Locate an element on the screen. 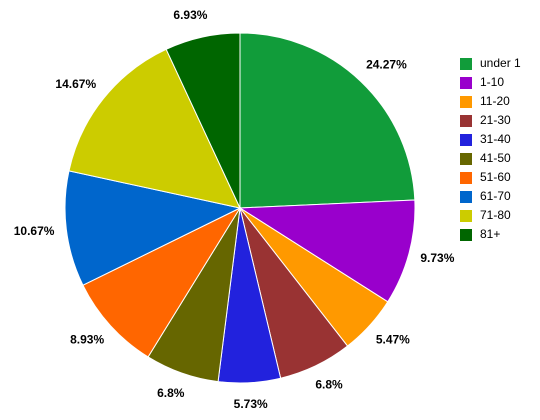 Image resolution: width=540 pixels, height=420 pixels. legend-label: 1-10 is located at coordinates (492, 82).